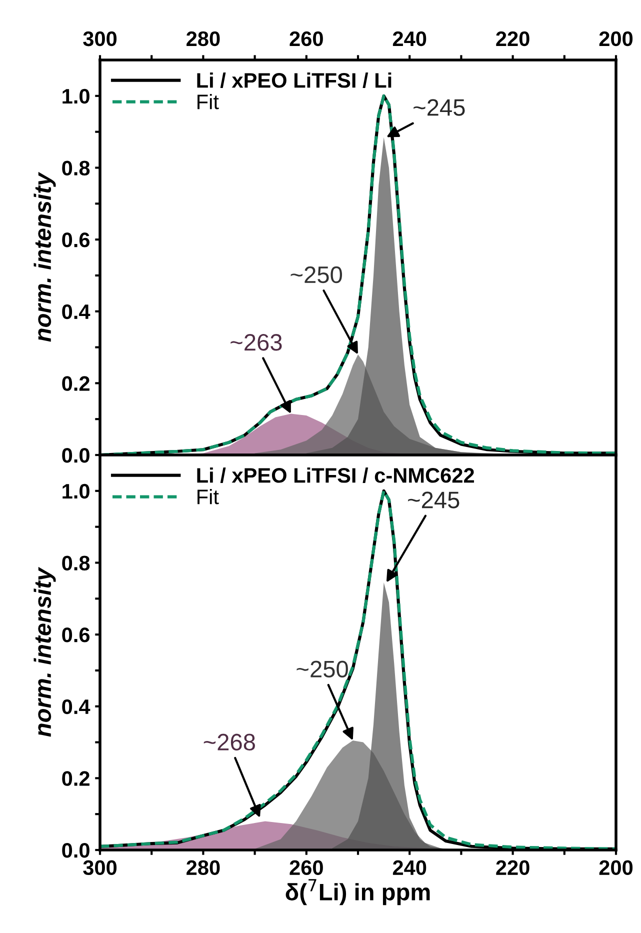 The height and width of the screenshot is (933, 641). I want to click on annotation: ~268, so click(229, 742).